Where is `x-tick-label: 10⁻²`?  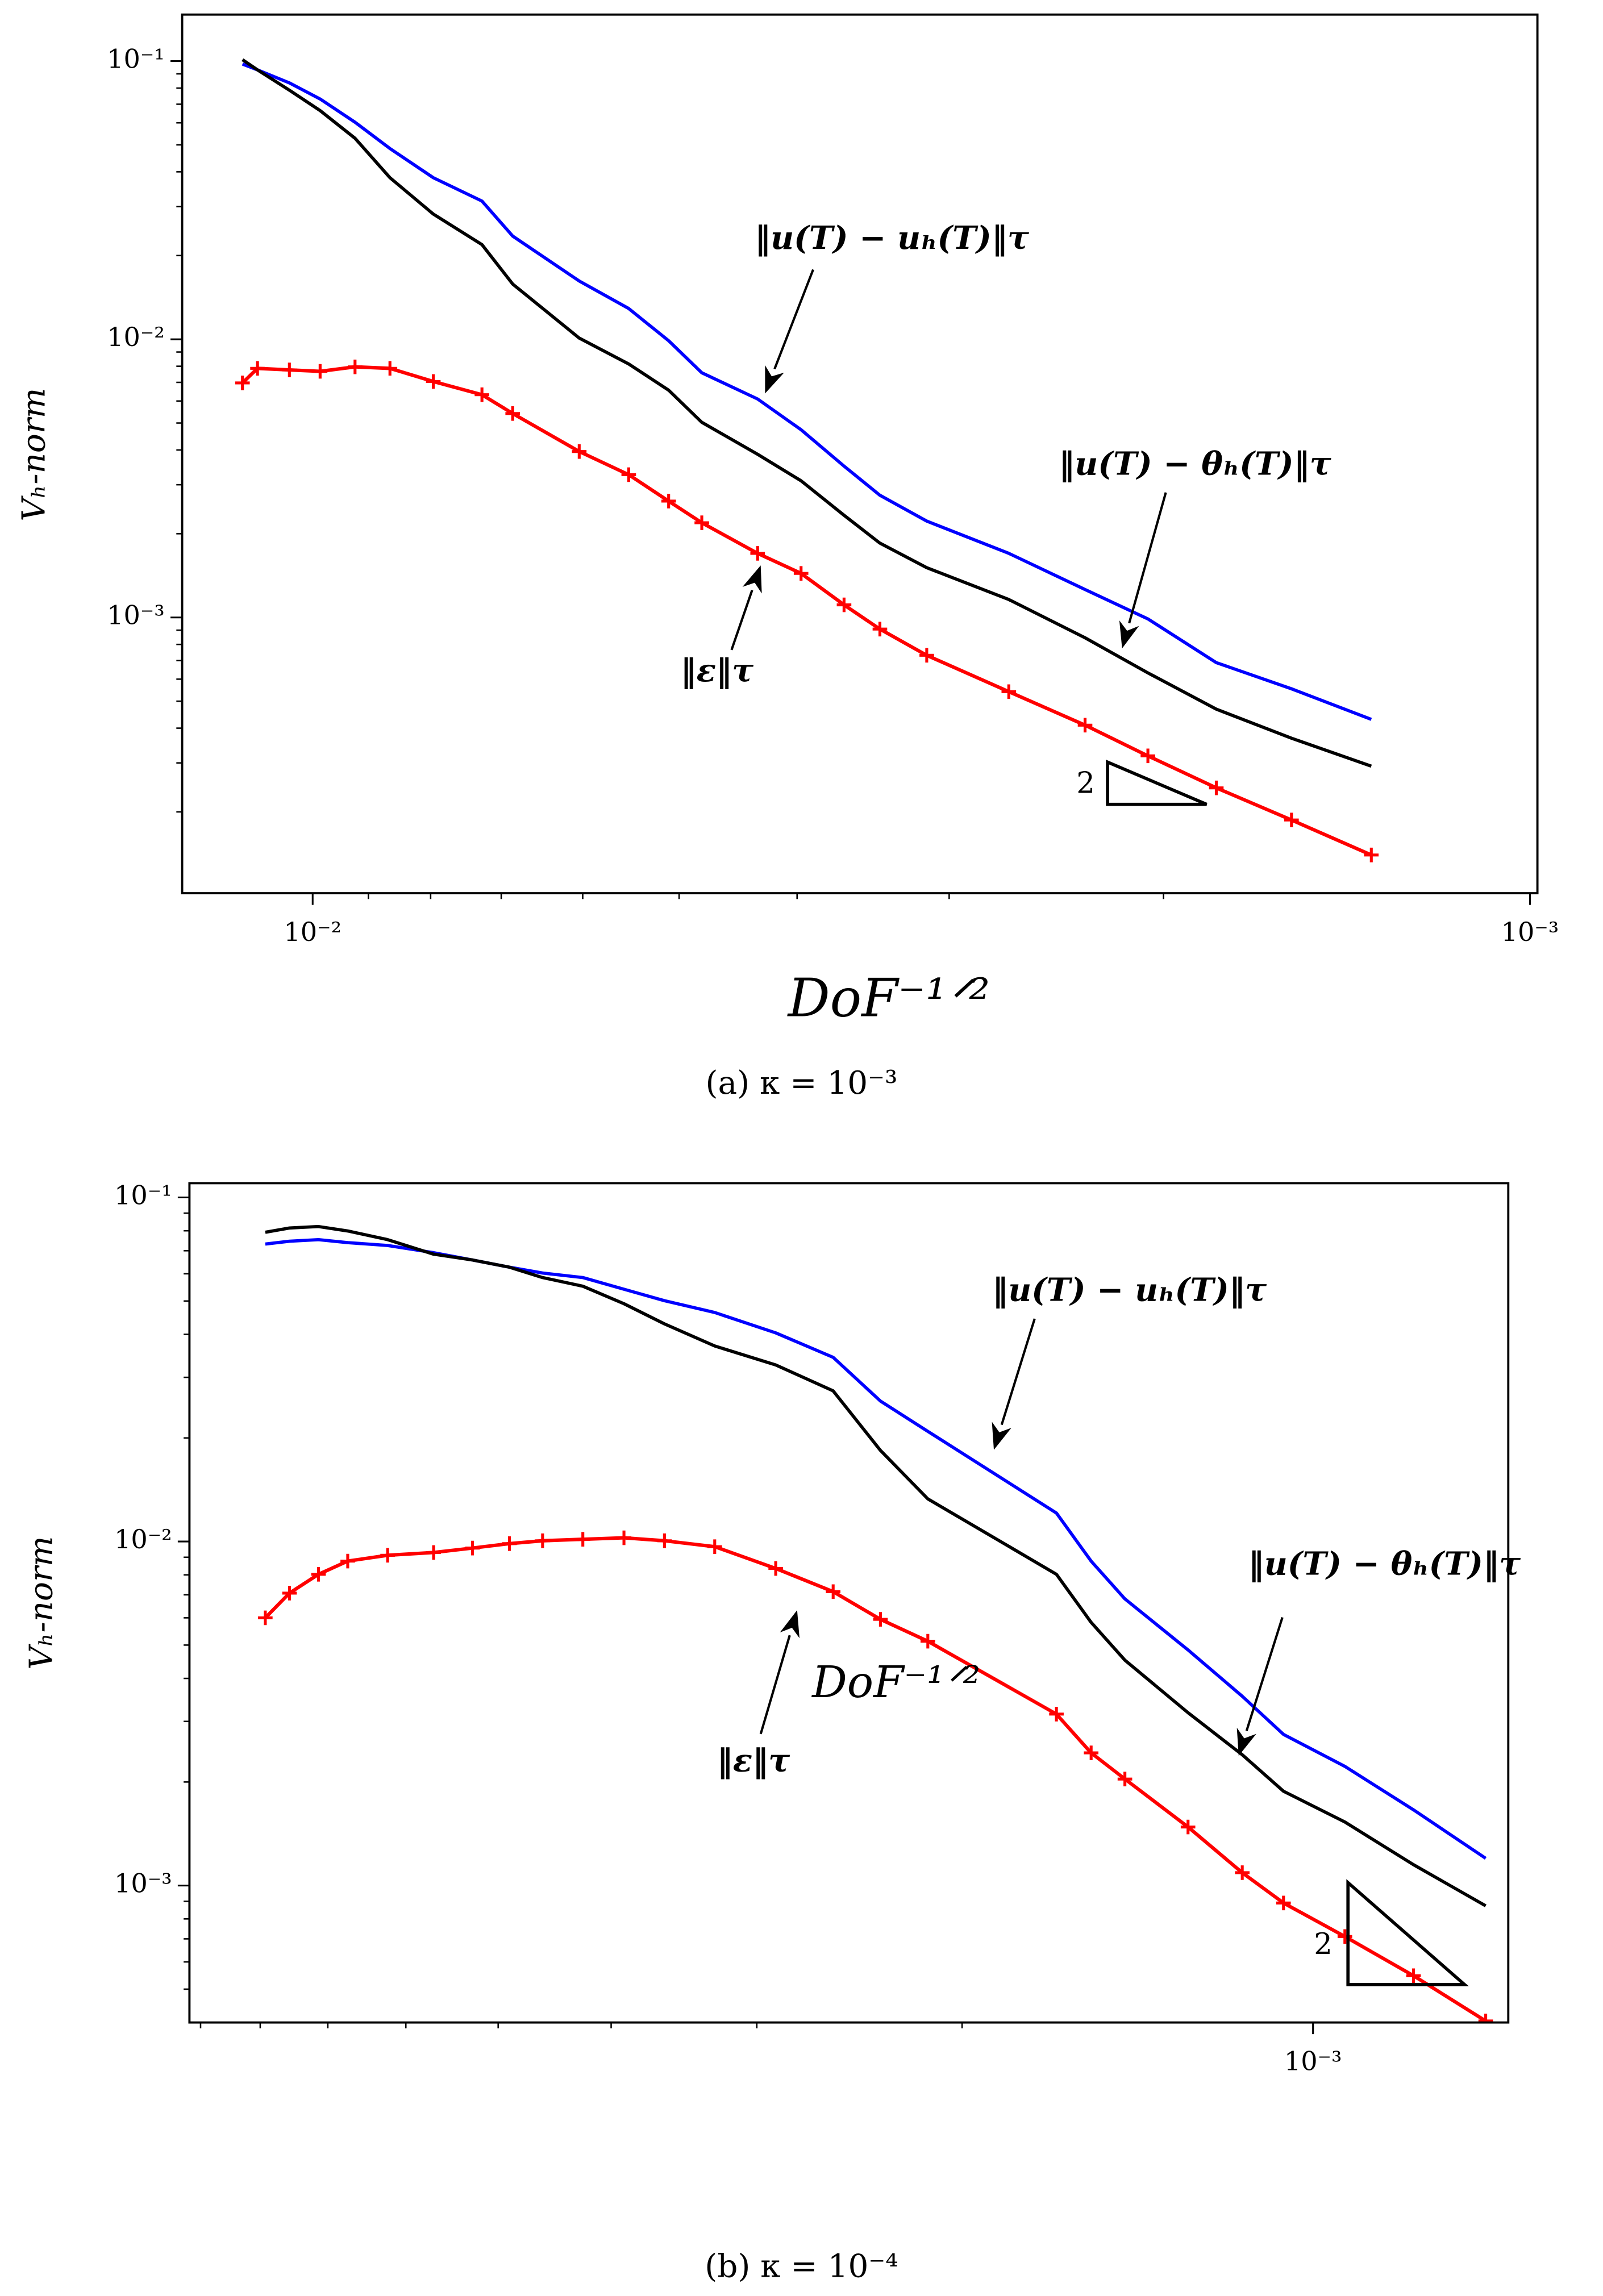 x-tick-label: 10⁻² is located at coordinates (313, 931).